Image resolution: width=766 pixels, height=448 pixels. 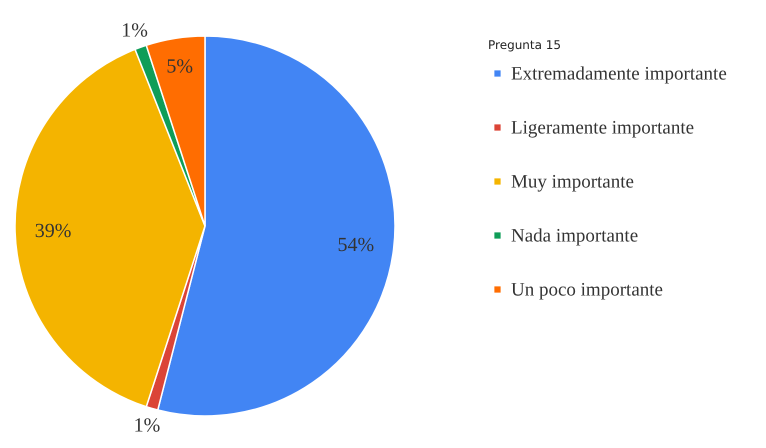 I want to click on legend-label: Extremadamente importante, so click(x=619, y=74).